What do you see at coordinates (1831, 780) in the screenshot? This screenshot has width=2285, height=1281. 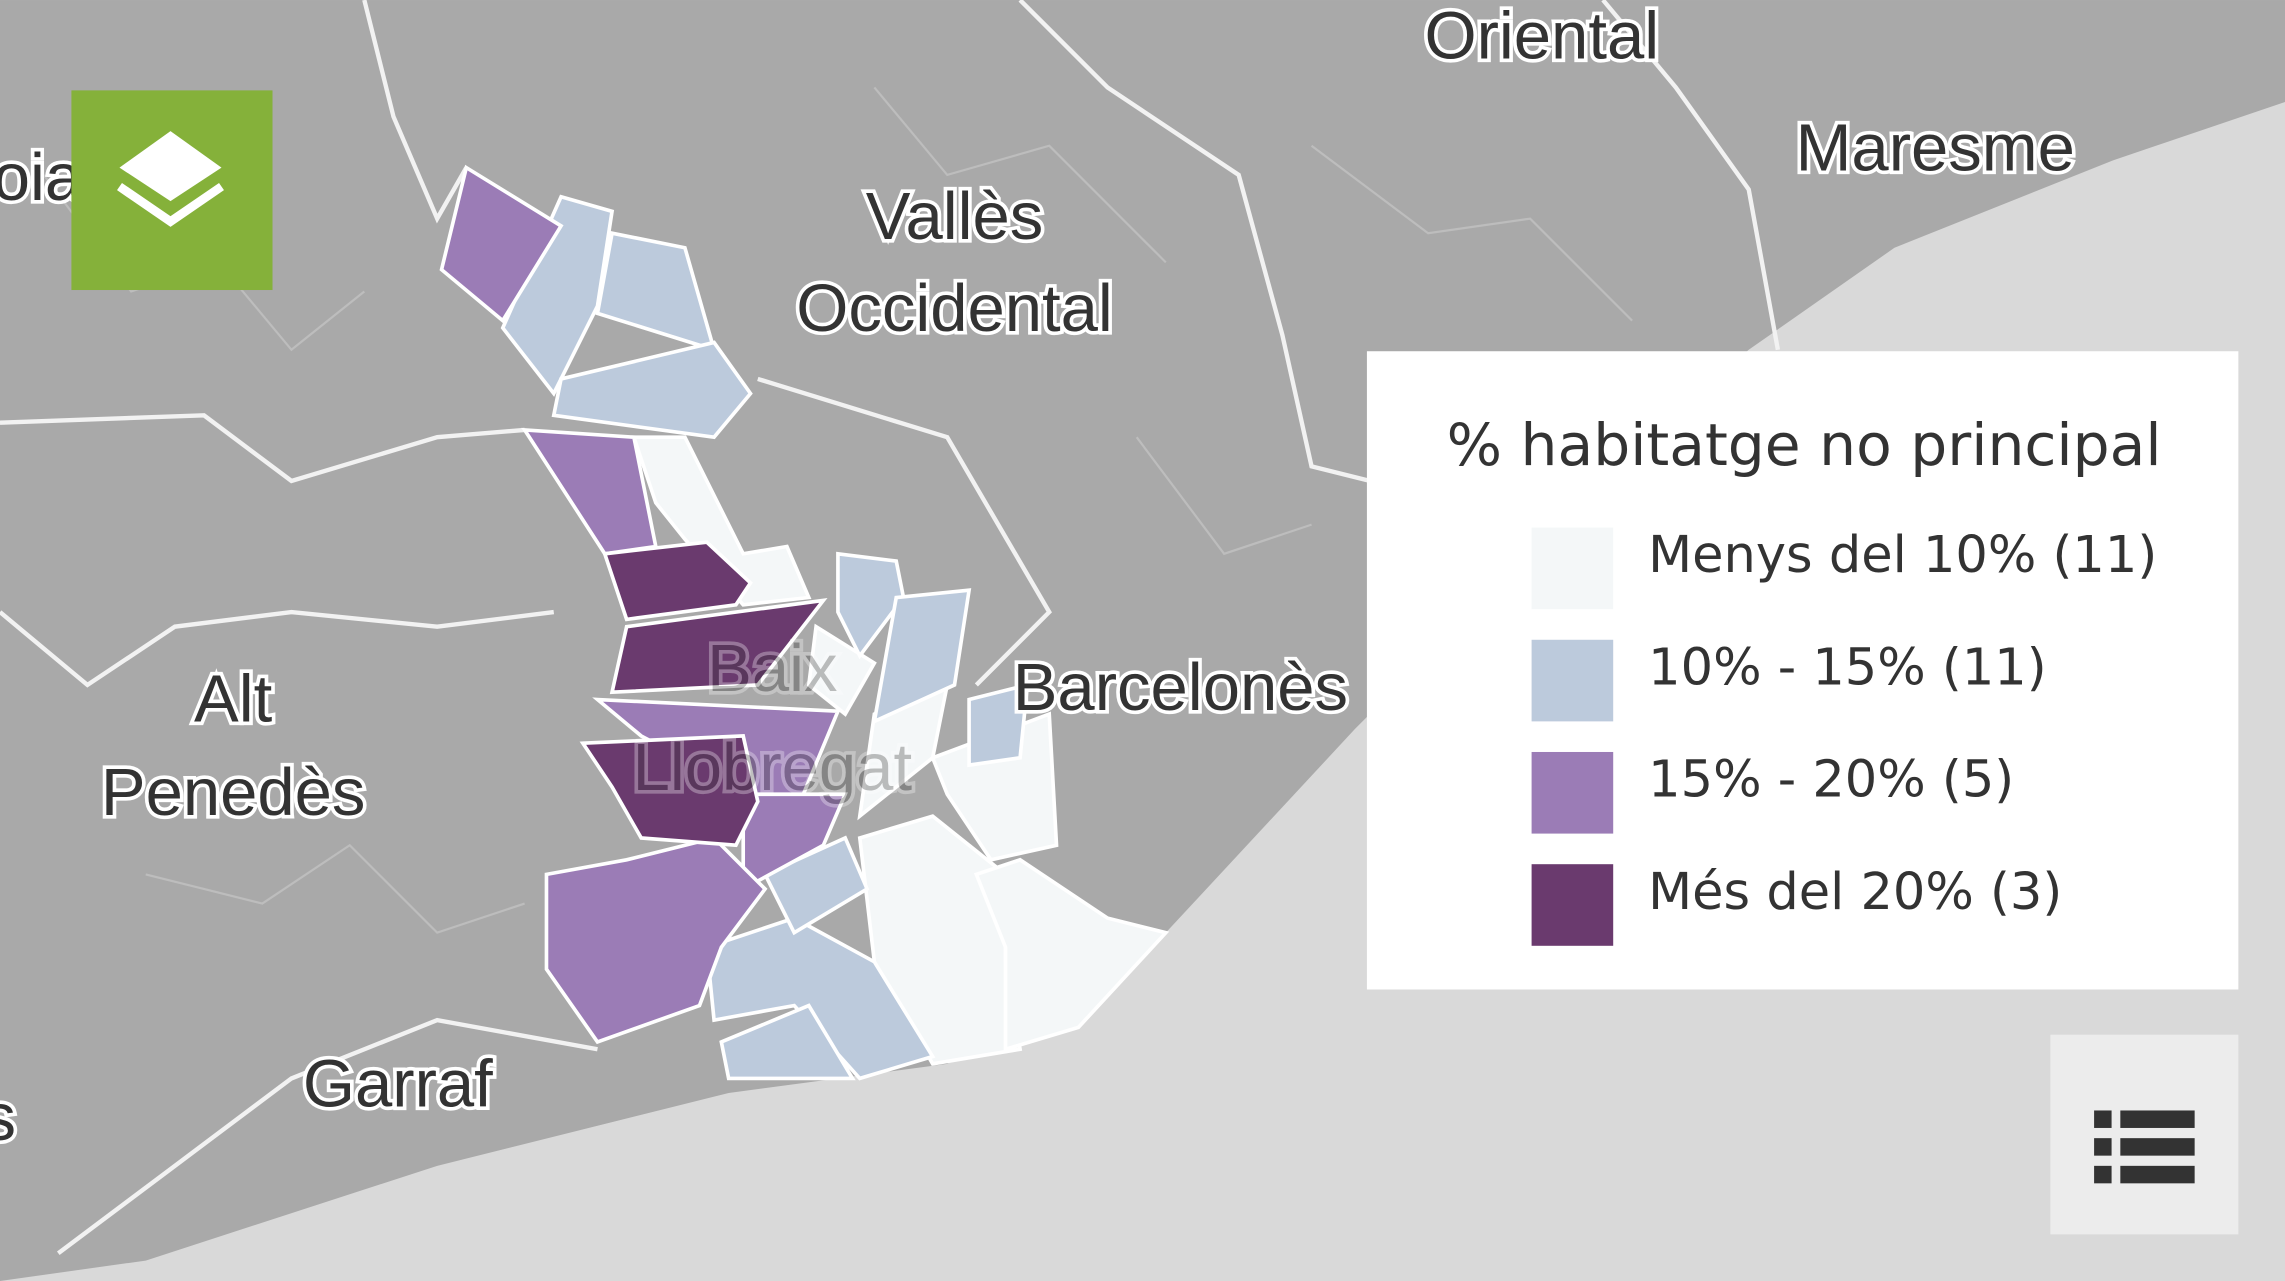 I see `legend-label: 15% - 20% (5)` at bounding box center [1831, 780].